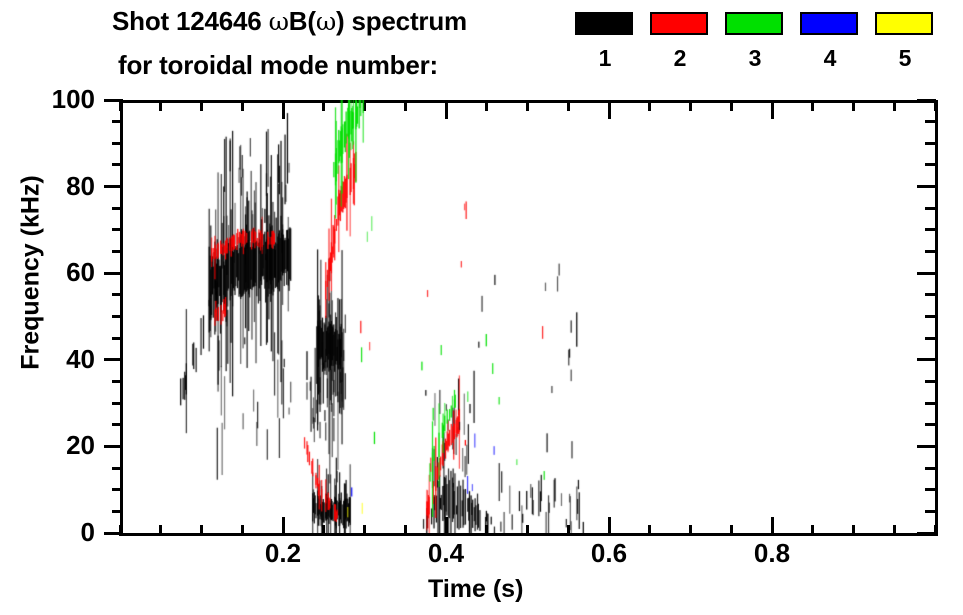 This screenshot has height=615, width=963. I want to click on chart-title-line-2: for toroidal mode number:, so click(278, 65).